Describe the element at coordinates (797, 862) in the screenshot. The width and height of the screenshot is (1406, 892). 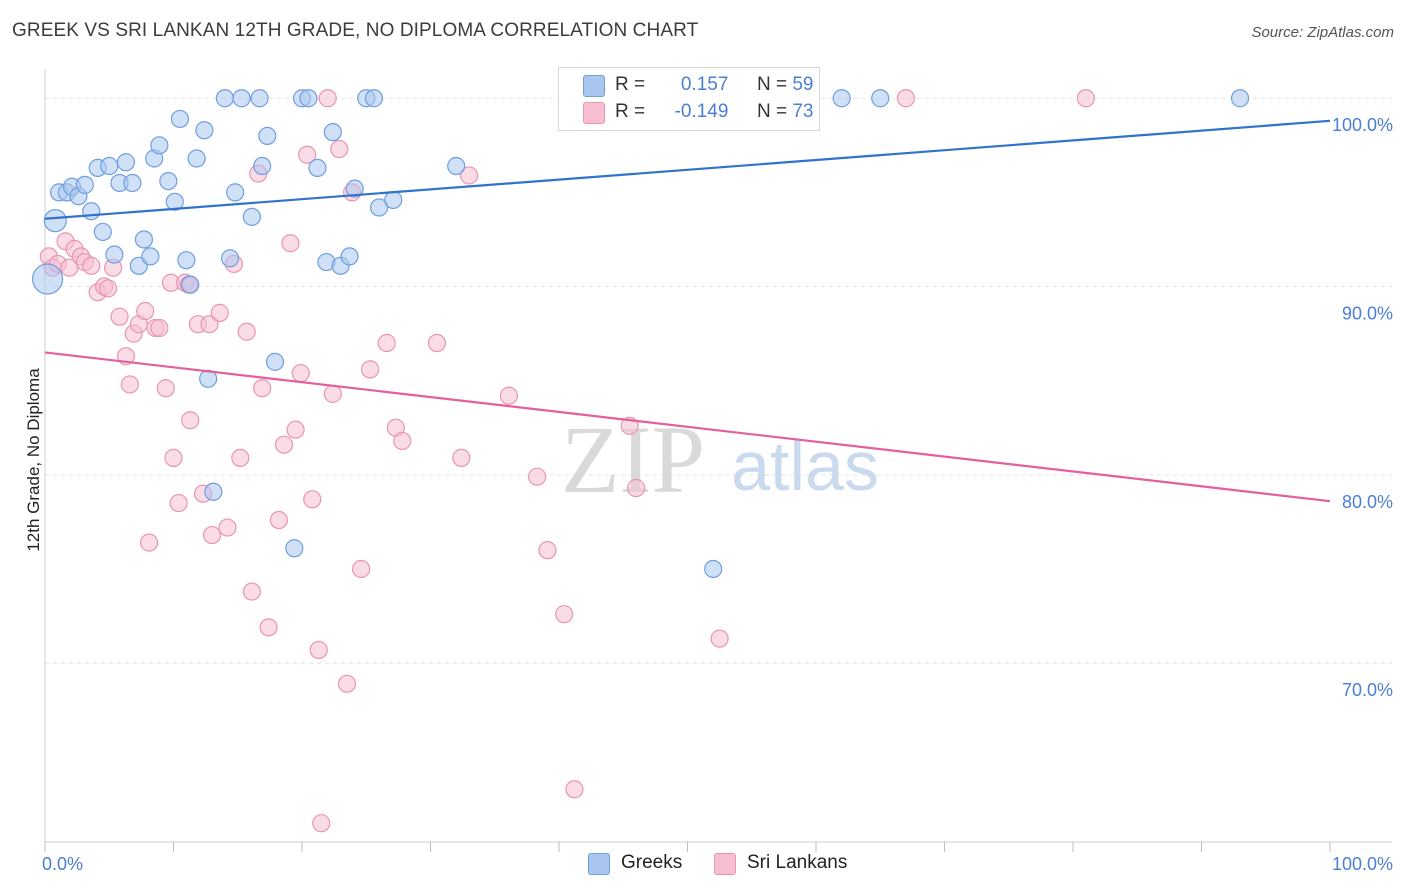
I see `bottom-legend-label-sri-lankans: Sri Lankans` at that location.